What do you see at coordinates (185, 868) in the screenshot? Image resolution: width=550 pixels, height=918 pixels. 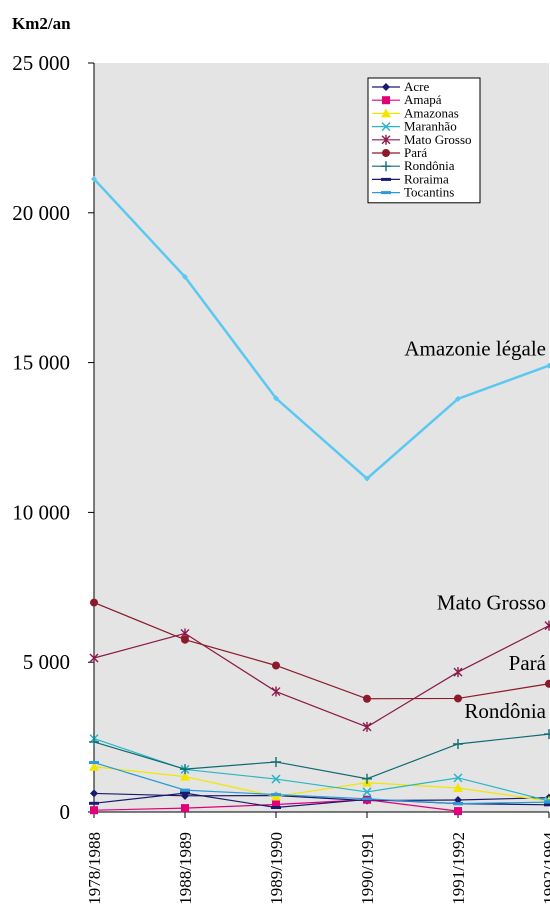 I see `x-tick-label: 1988/1989` at bounding box center [185, 868].